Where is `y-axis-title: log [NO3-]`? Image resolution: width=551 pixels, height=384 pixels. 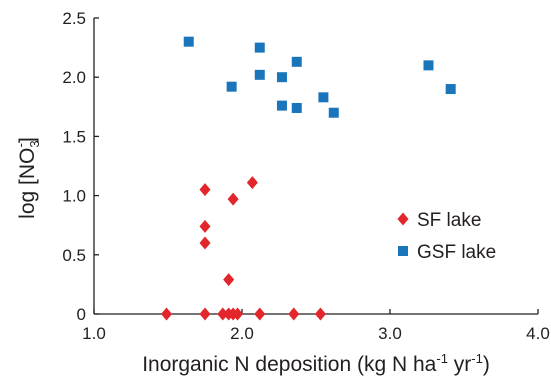 y-axis-title: log [NO3-] is located at coordinates (27, 178).